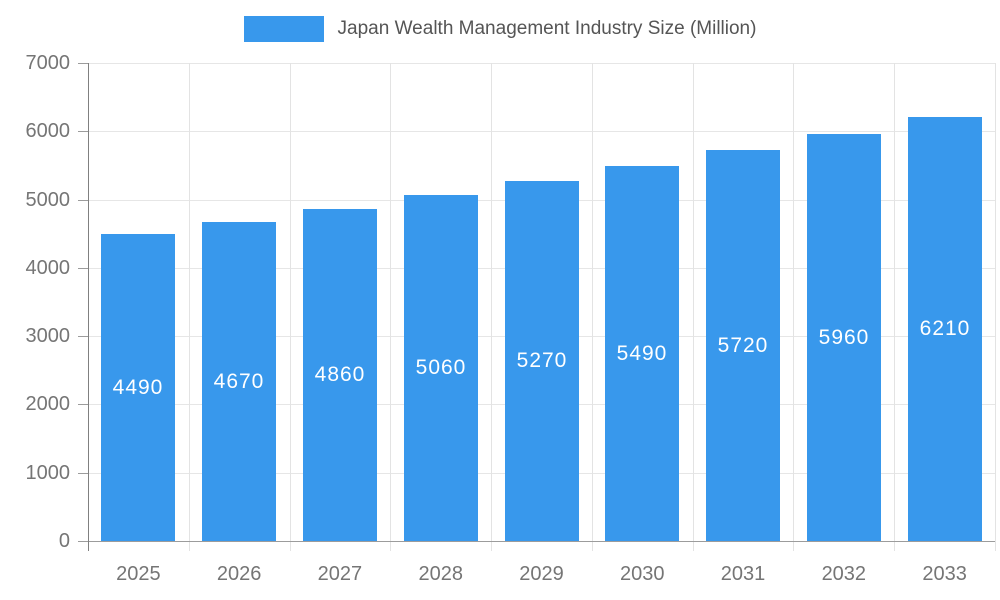 The width and height of the screenshot is (1000, 600). Describe the element at coordinates (944, 574) in the screenshot. I see `x-axis-tick-label: 2033` at that location.